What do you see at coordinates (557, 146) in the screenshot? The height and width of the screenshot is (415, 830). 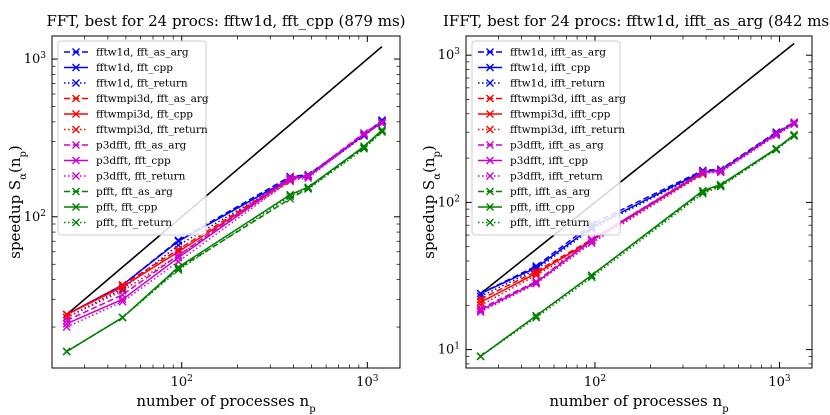 I see `legend-label: p3dfft, ifft_as_arg` at bounding box center [557, 146].